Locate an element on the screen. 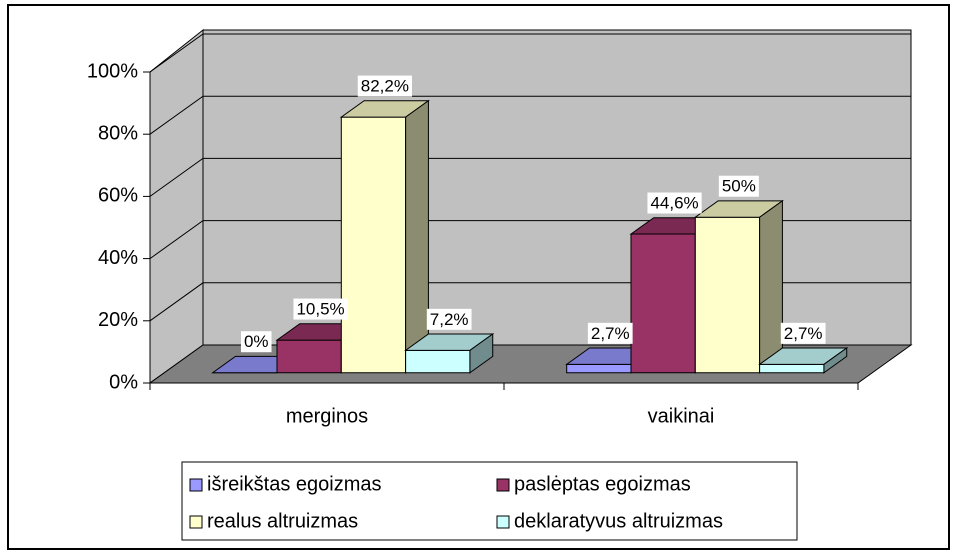 The image size is (956, 554). value-label: 0% is located at coordinates (256, 341).